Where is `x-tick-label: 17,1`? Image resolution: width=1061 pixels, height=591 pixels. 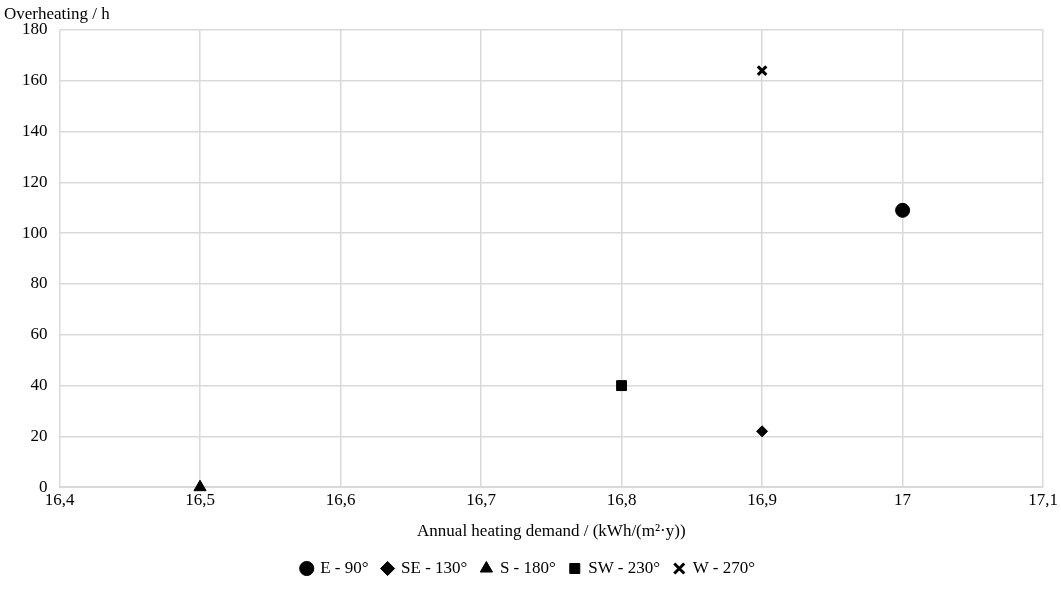 x-tick-label: 17,1 is located at coordinates (1043, 499).